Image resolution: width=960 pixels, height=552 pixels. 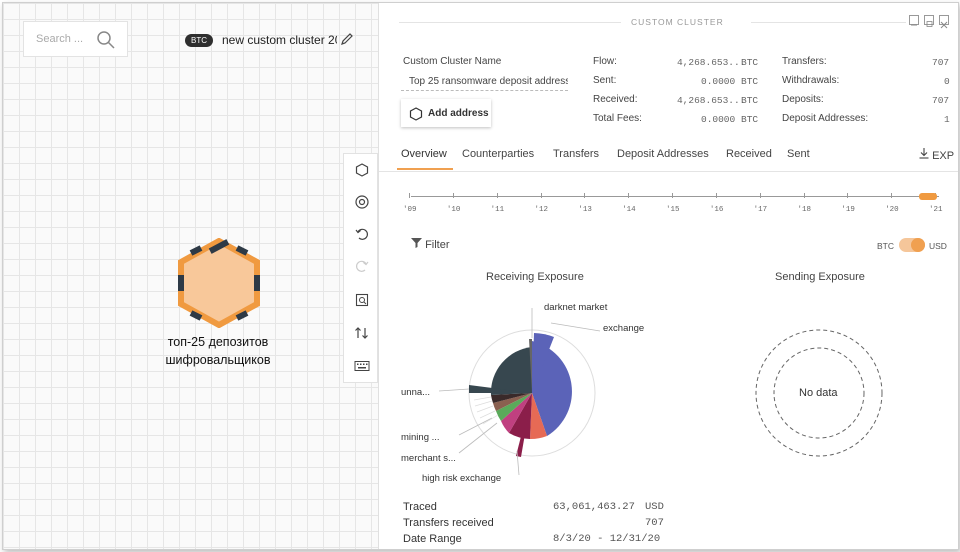 What do you see at coordinates (629, 210) in the screenshot?
I see `timeline-tick-label: '14` at bounding box center [629, 210].